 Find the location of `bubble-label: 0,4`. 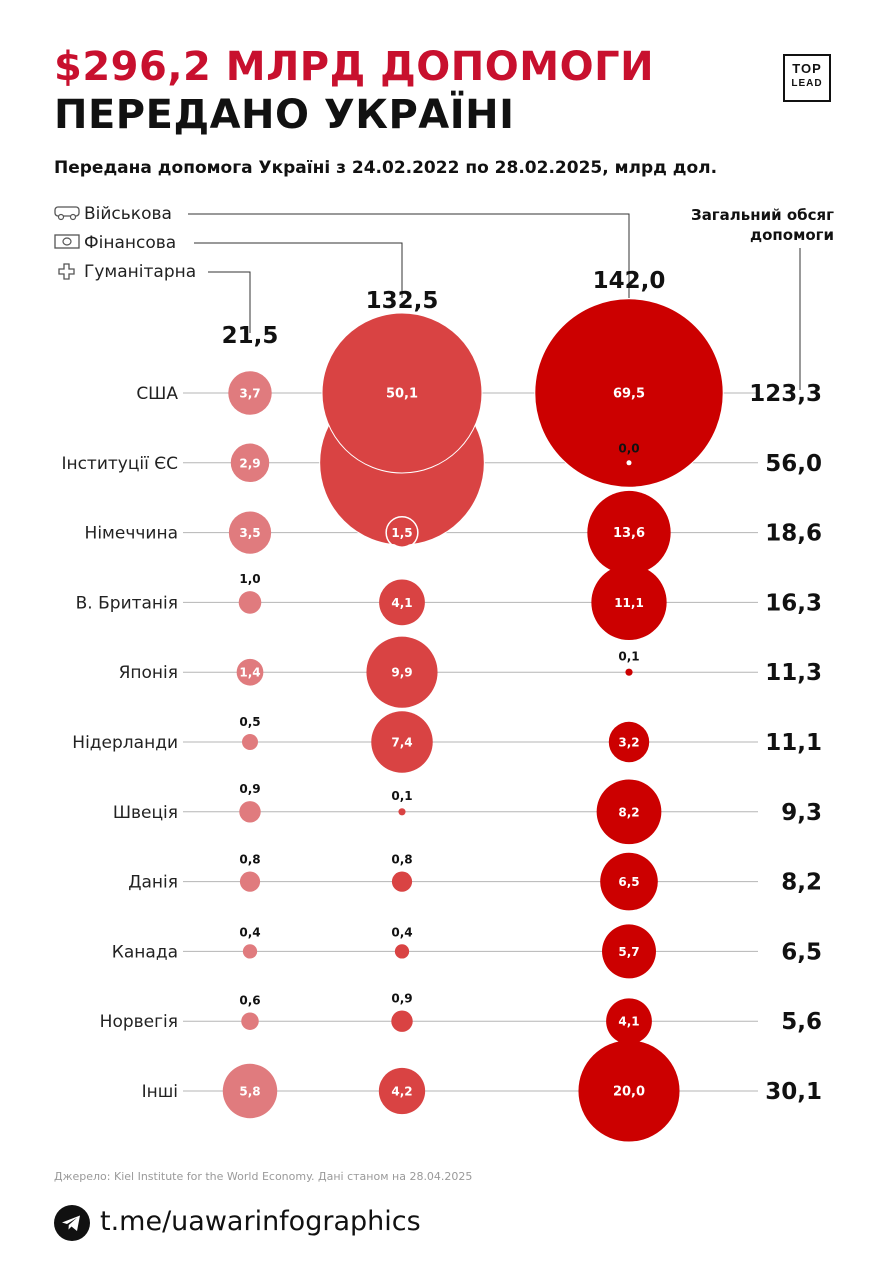

bubble-label: 0,4 is located at coordinates (249, 932).